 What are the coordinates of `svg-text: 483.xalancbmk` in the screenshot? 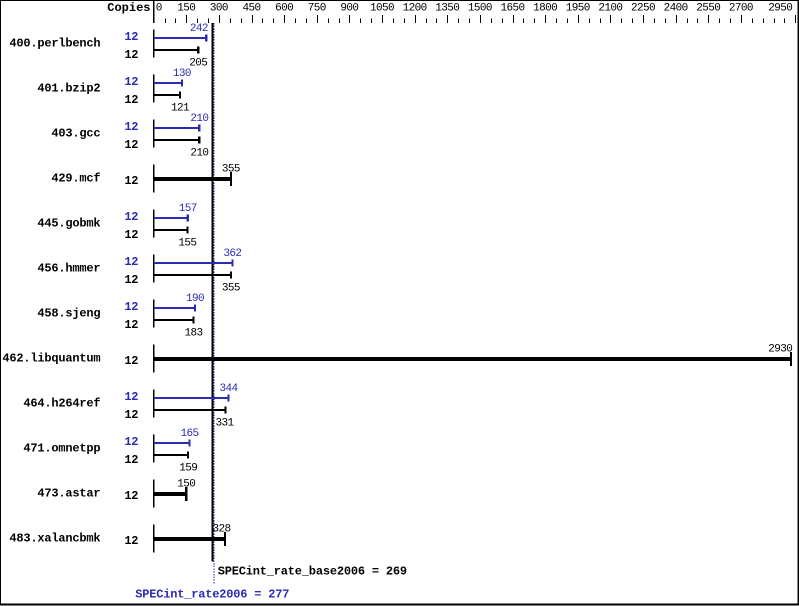 It's located at (54, 539).